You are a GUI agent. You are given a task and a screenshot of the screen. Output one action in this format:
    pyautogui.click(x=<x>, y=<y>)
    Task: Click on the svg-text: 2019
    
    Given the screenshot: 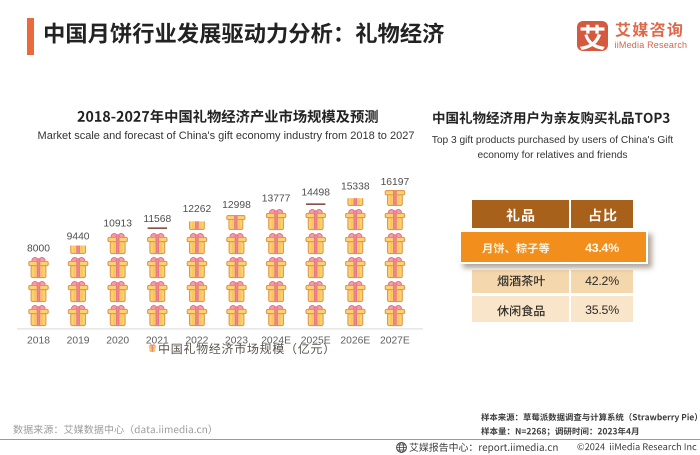 What is the action you would take?
    pyautogui.click(x=78, y=340)
    